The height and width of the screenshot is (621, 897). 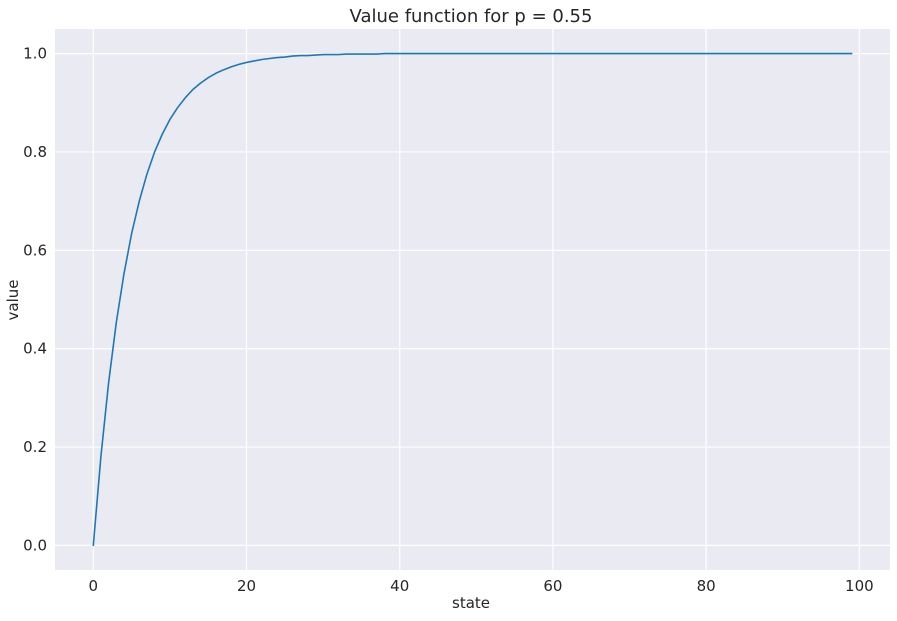 I want to click on y-tick-label: 0.6, so click(x=35, y=250).